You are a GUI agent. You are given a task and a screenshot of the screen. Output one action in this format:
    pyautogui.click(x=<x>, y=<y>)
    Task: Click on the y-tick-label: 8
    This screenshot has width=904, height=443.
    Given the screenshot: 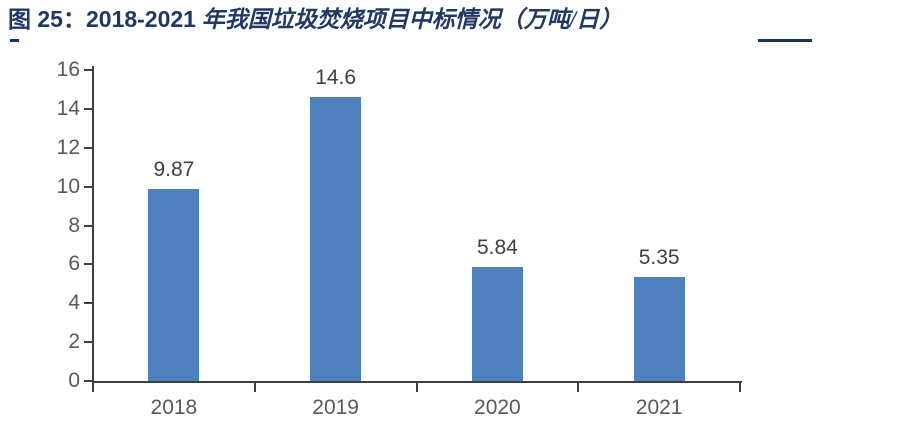 What is the action you would take?
    pyautogui.click(x=74, y=225)
    